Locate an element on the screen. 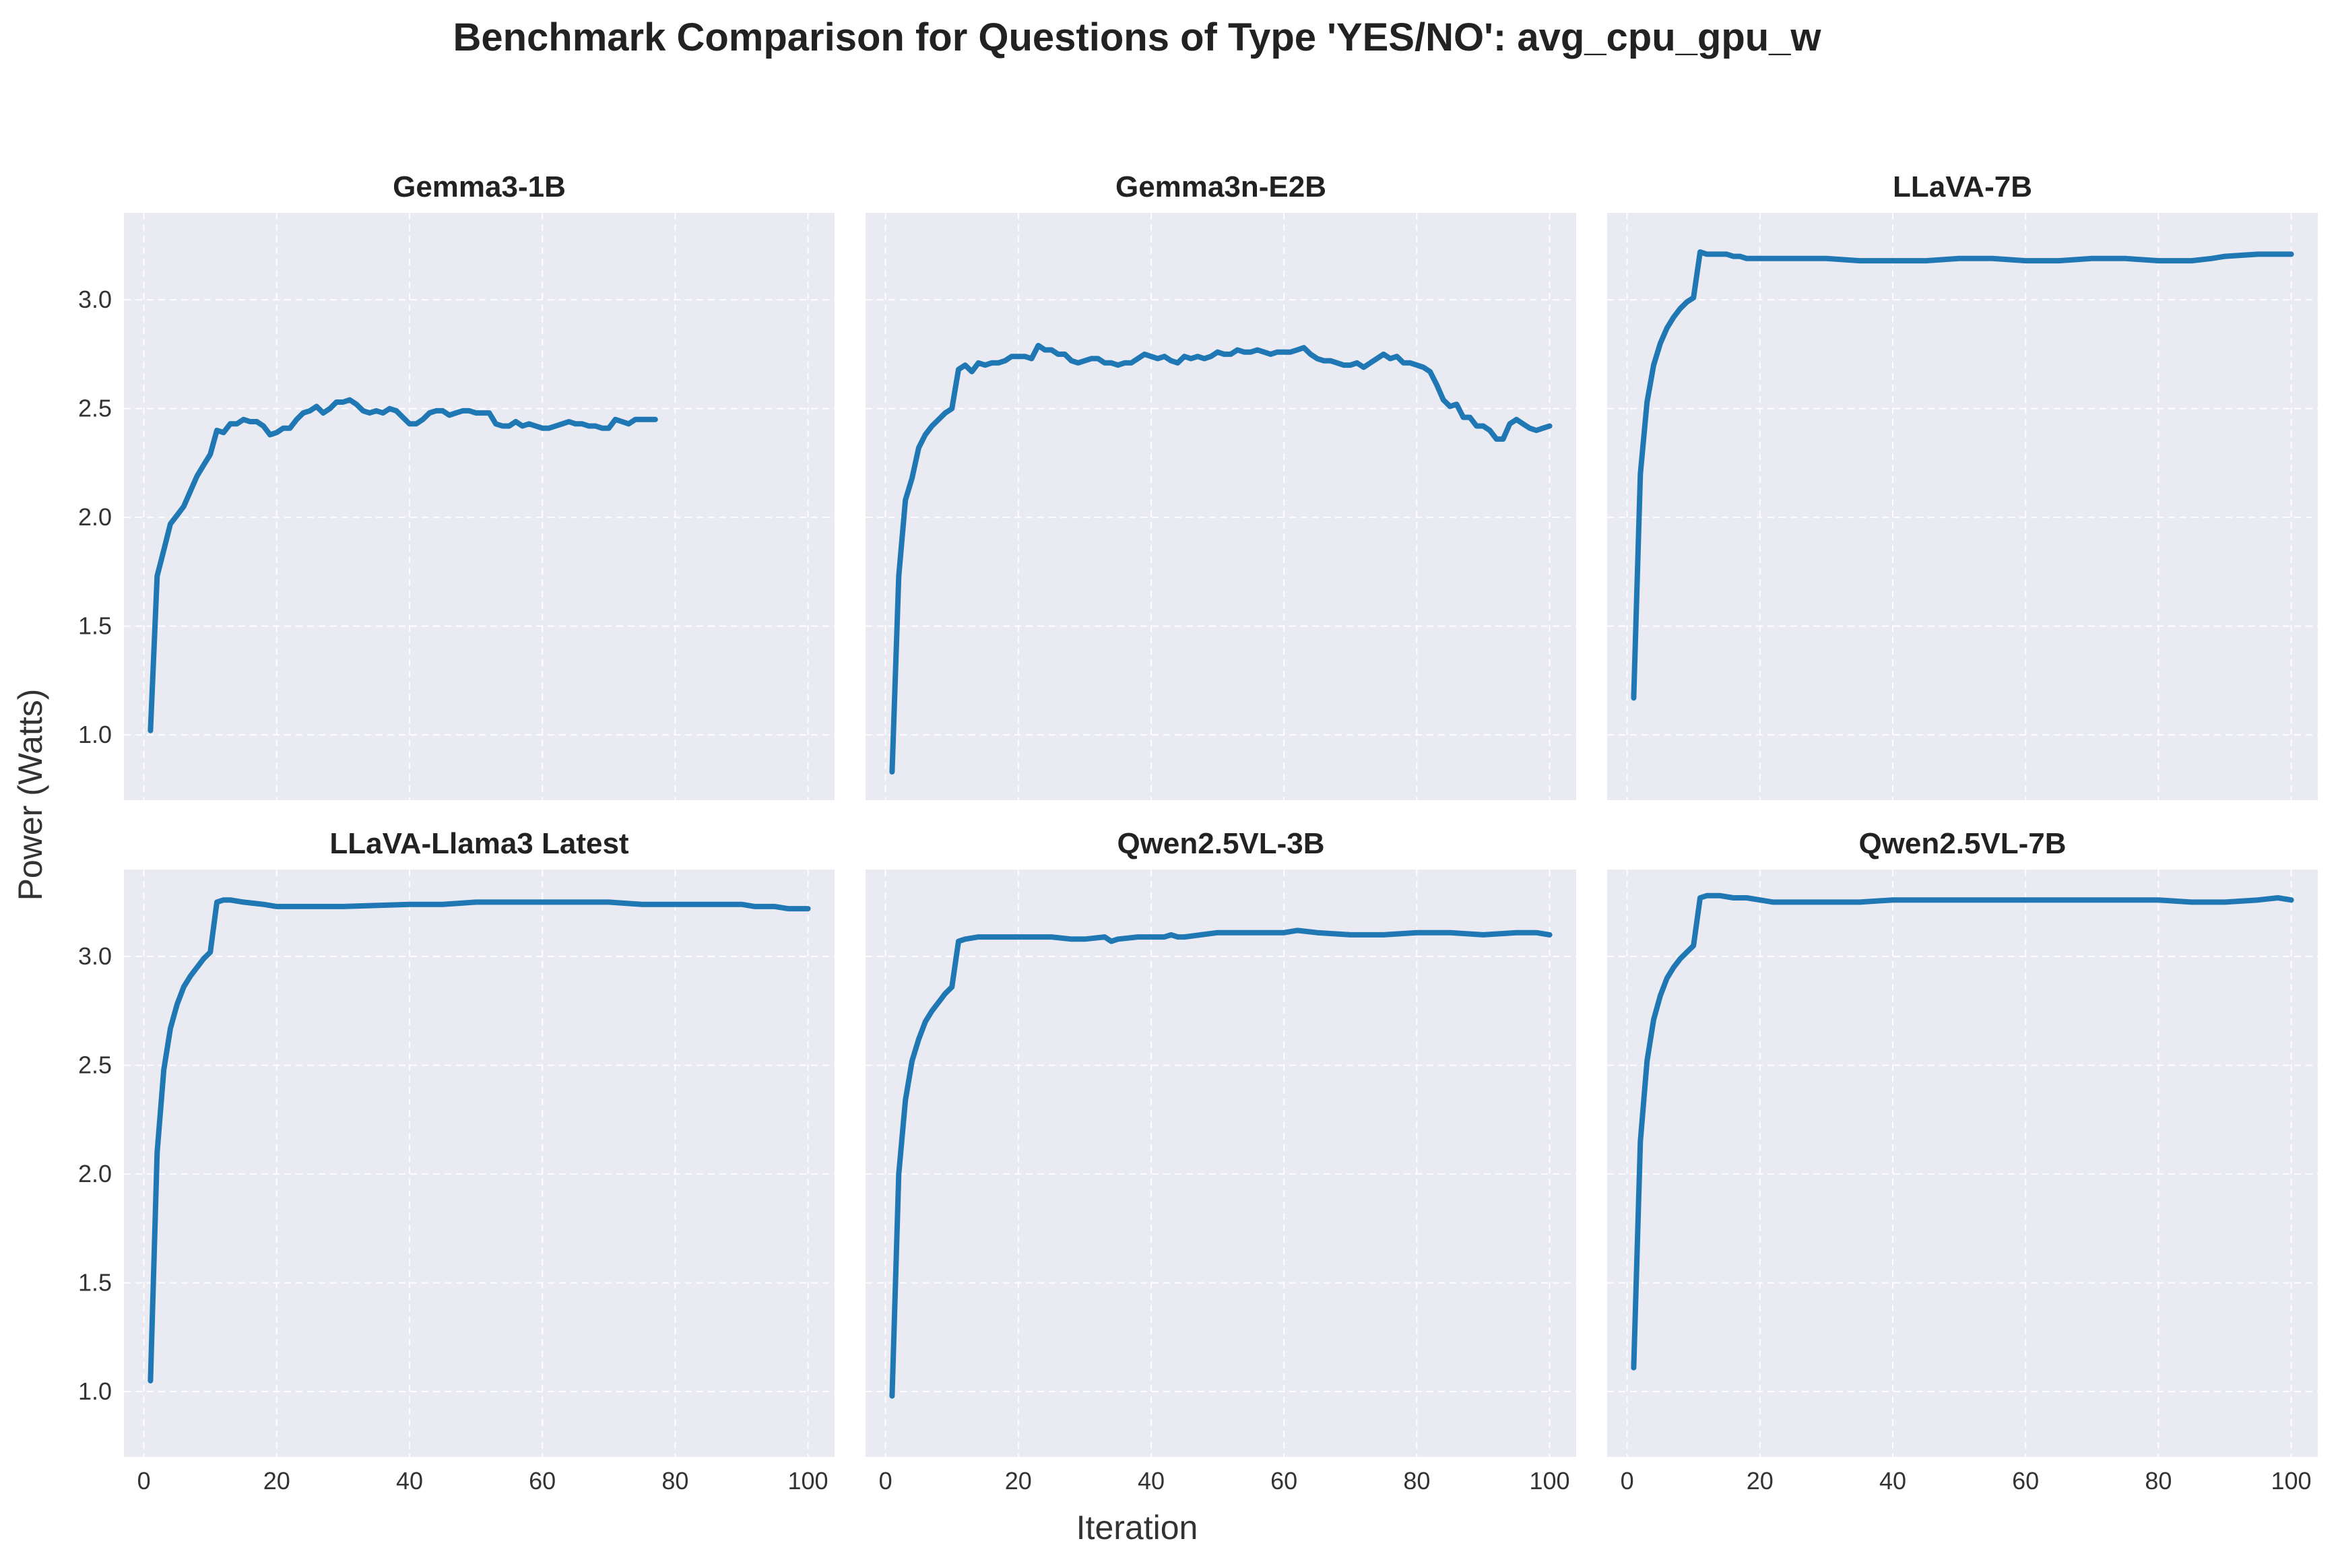  panel-5: 0 20 40 60 80 100 Qwen2.5VL-3B is located at coordinates (1221, 1161).